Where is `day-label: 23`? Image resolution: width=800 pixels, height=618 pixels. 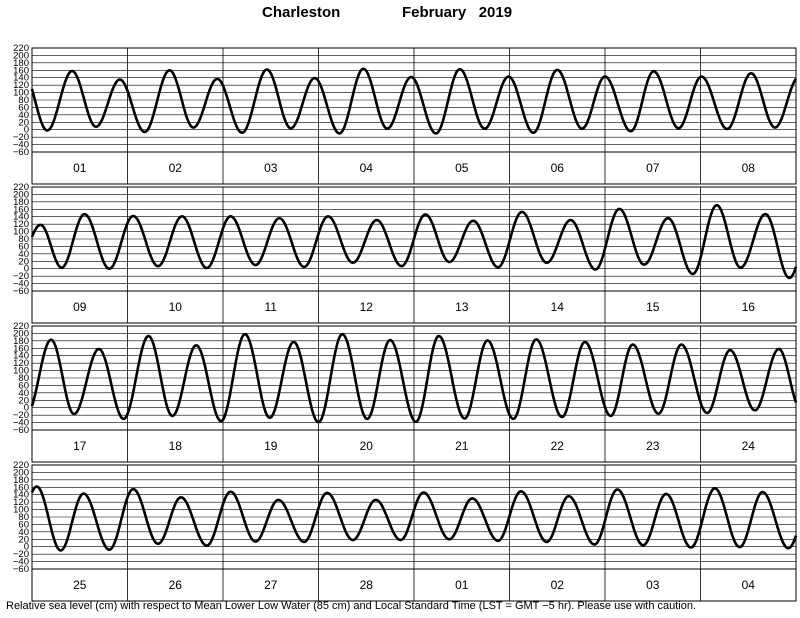
day-label: 23 is located at coordinates (653, 446).